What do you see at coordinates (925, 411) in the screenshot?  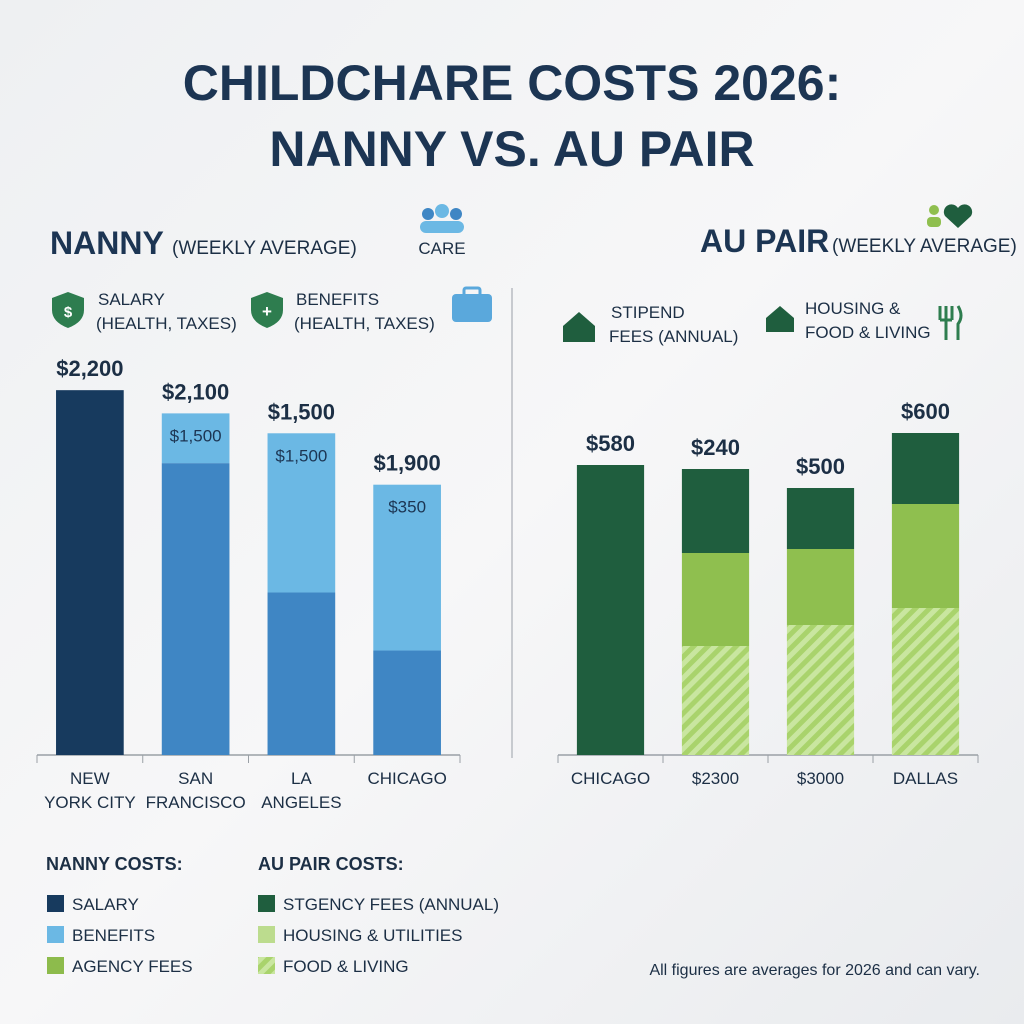 I see `value-label: $600` at bounding box center [925, 411].